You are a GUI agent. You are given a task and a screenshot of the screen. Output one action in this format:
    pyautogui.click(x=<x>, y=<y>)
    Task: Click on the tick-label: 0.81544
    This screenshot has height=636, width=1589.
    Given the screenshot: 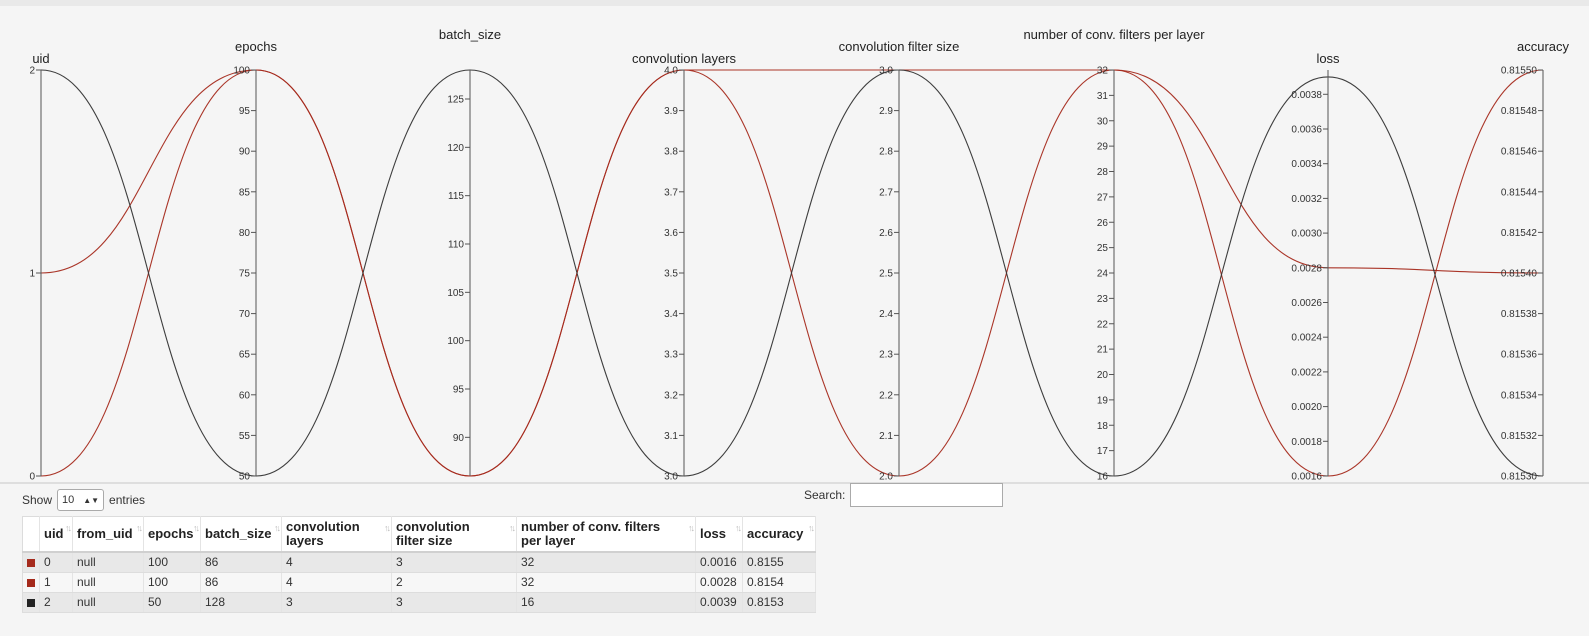 What is the action you would take?
    pyautogui.click(x=1519, y=192)
    